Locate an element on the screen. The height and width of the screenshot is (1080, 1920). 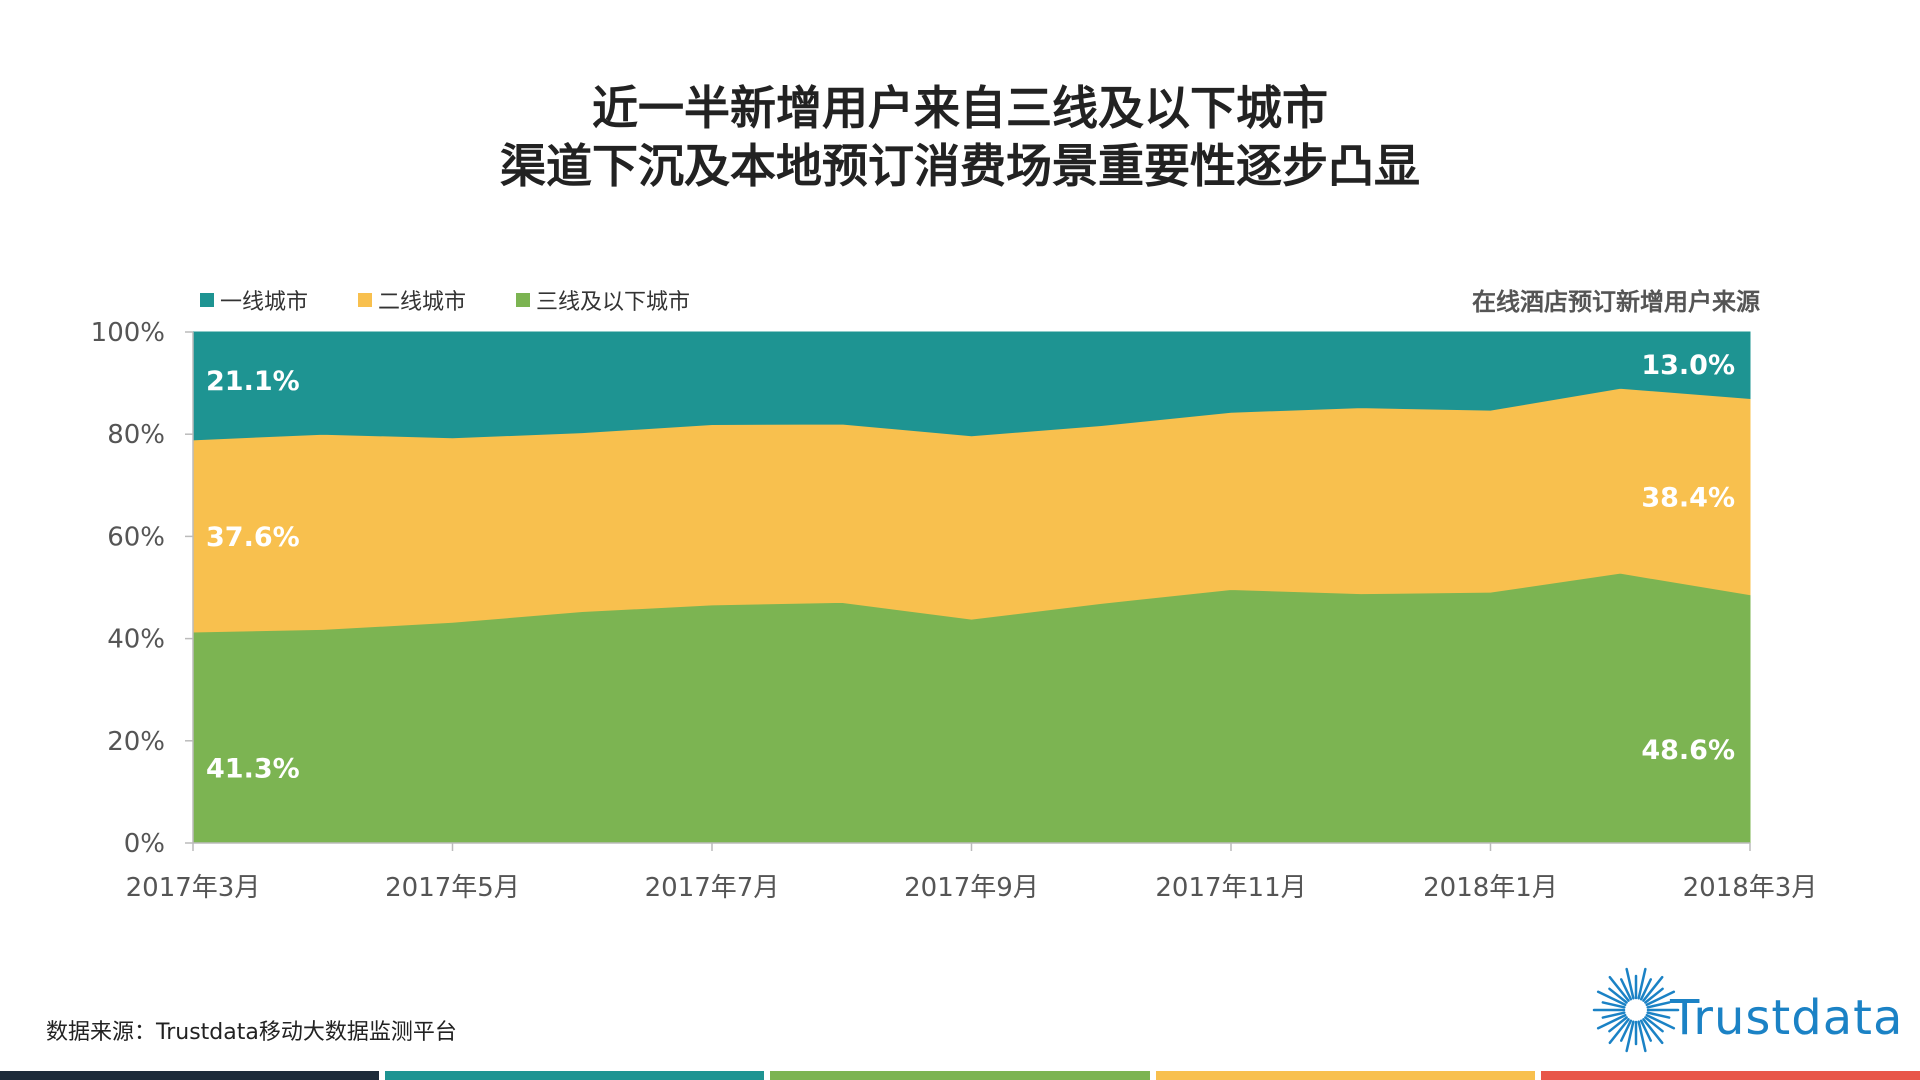
data-source-note: 数据来源：Trustdata移动大数据监测平台 is located at coordinates (251, 1032).